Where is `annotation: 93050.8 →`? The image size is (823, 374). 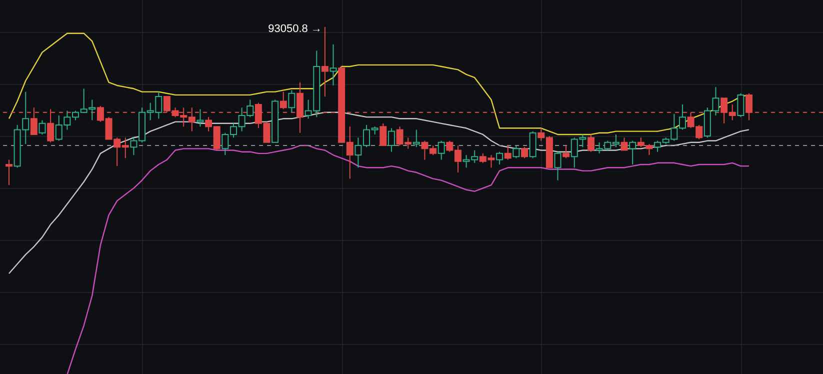 annotation: 93050.8 → is located at coordinates (295, 29).